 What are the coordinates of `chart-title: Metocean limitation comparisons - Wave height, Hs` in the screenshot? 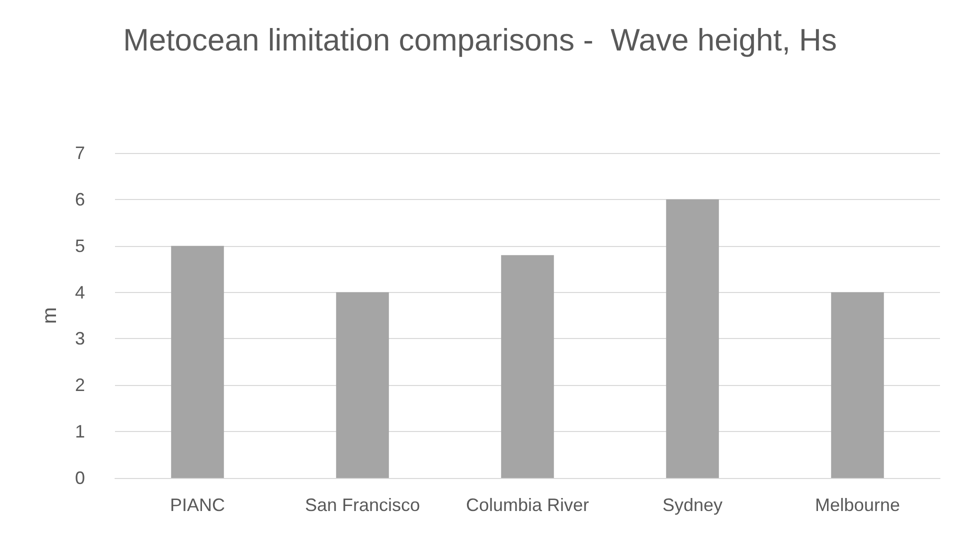 It's located at (480, 40).